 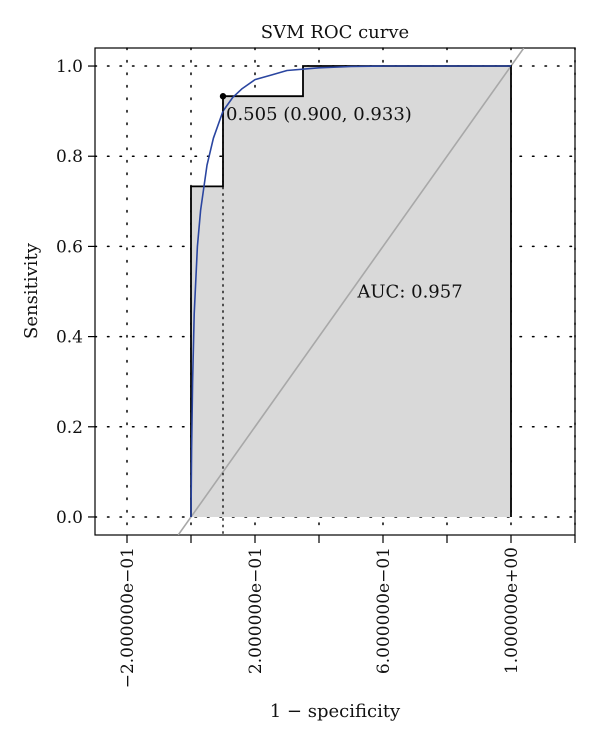 I want to click on chart-title: SVM ROC curve, so click(x=335, y=32).